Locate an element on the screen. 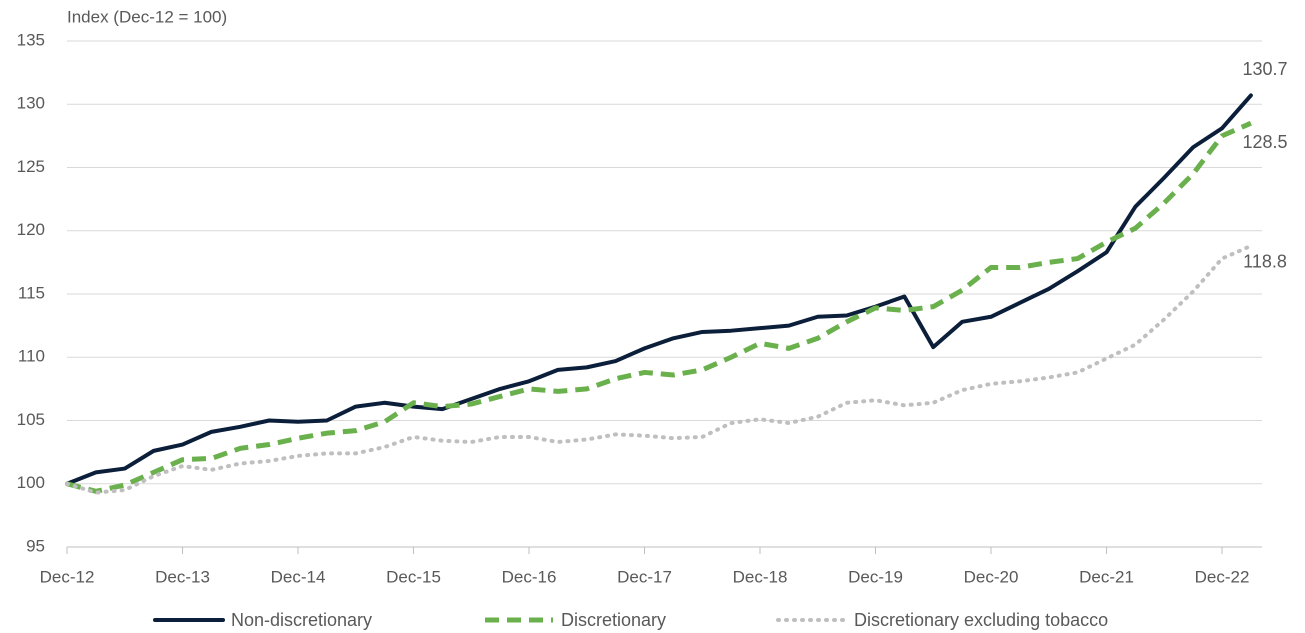 Image resolution: width=1305 pixels, height=633 pixels. x-tick-label: Dec-13 is located at coordinates (182, 576).